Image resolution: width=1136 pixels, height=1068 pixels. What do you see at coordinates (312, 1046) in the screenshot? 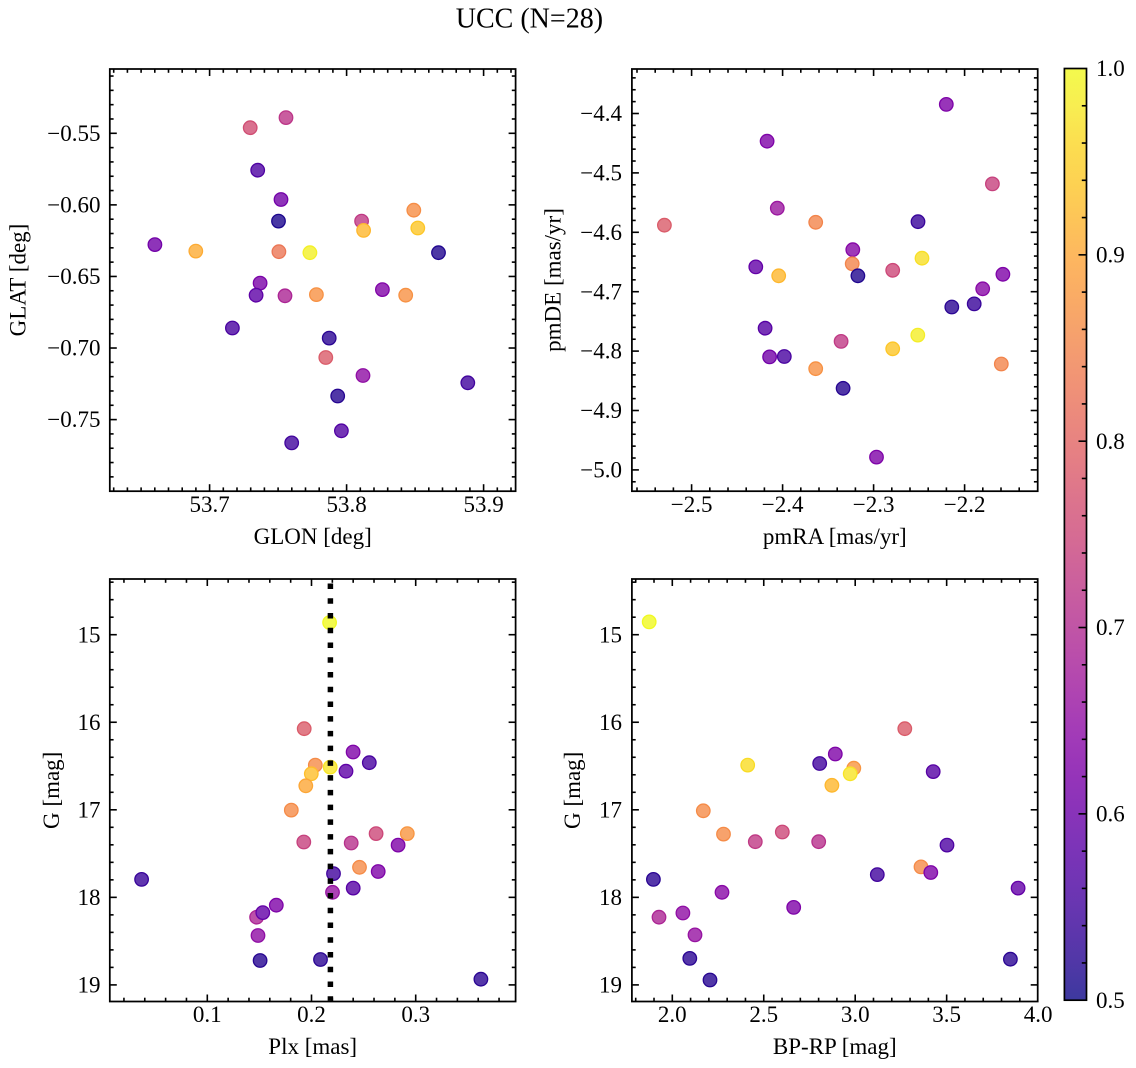
I see `svg-text: Plx [mas]` at bounding box center [312, 1046].